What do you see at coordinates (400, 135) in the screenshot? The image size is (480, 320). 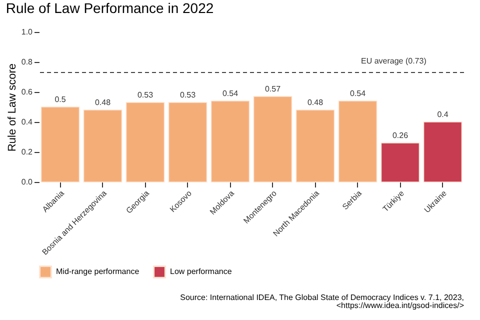 I see `data-label: 0.26` at bounding box center [400, 135].